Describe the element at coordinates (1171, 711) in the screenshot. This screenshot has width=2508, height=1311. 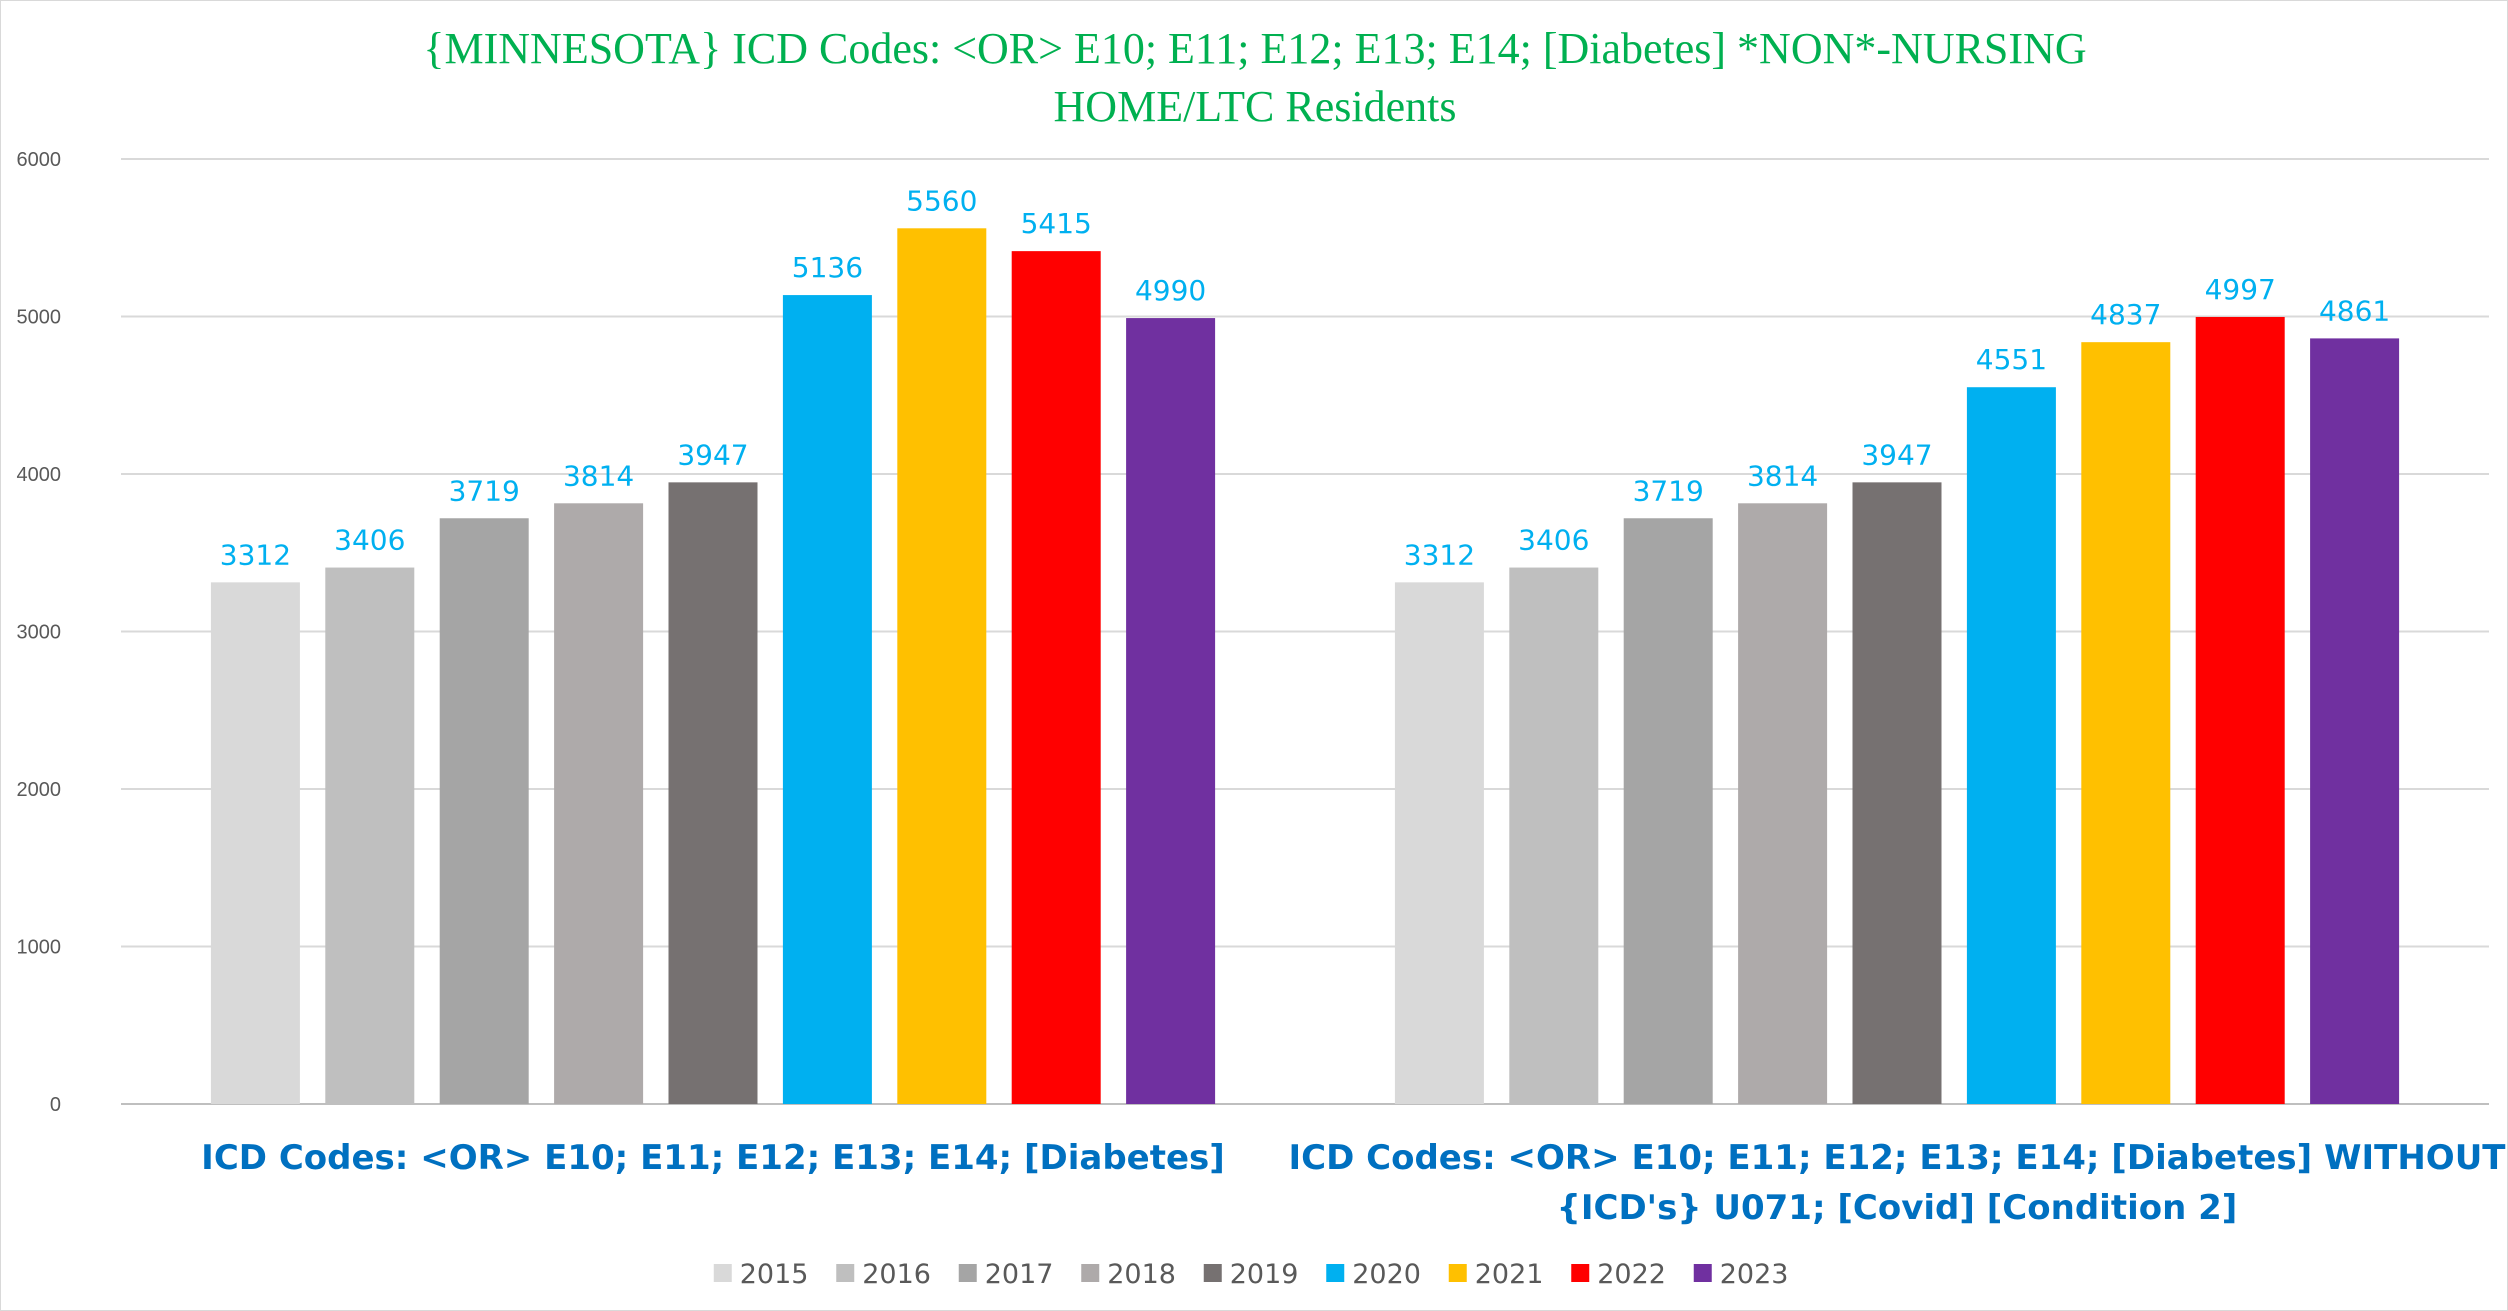
I see `bar-2023-cat1` at that location.